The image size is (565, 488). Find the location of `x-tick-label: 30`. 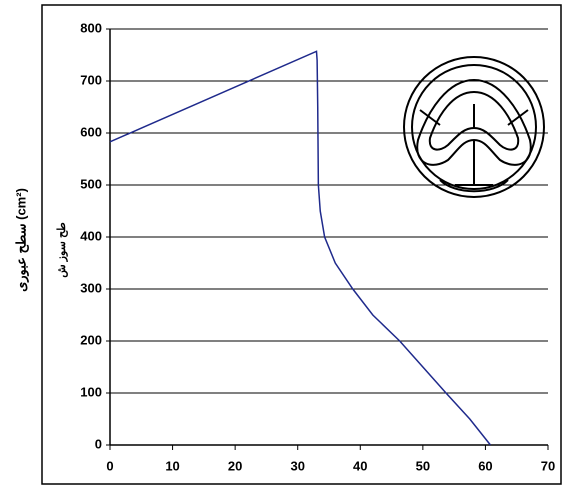

x-tick-label: 30 is located at coordinates (297, 465).